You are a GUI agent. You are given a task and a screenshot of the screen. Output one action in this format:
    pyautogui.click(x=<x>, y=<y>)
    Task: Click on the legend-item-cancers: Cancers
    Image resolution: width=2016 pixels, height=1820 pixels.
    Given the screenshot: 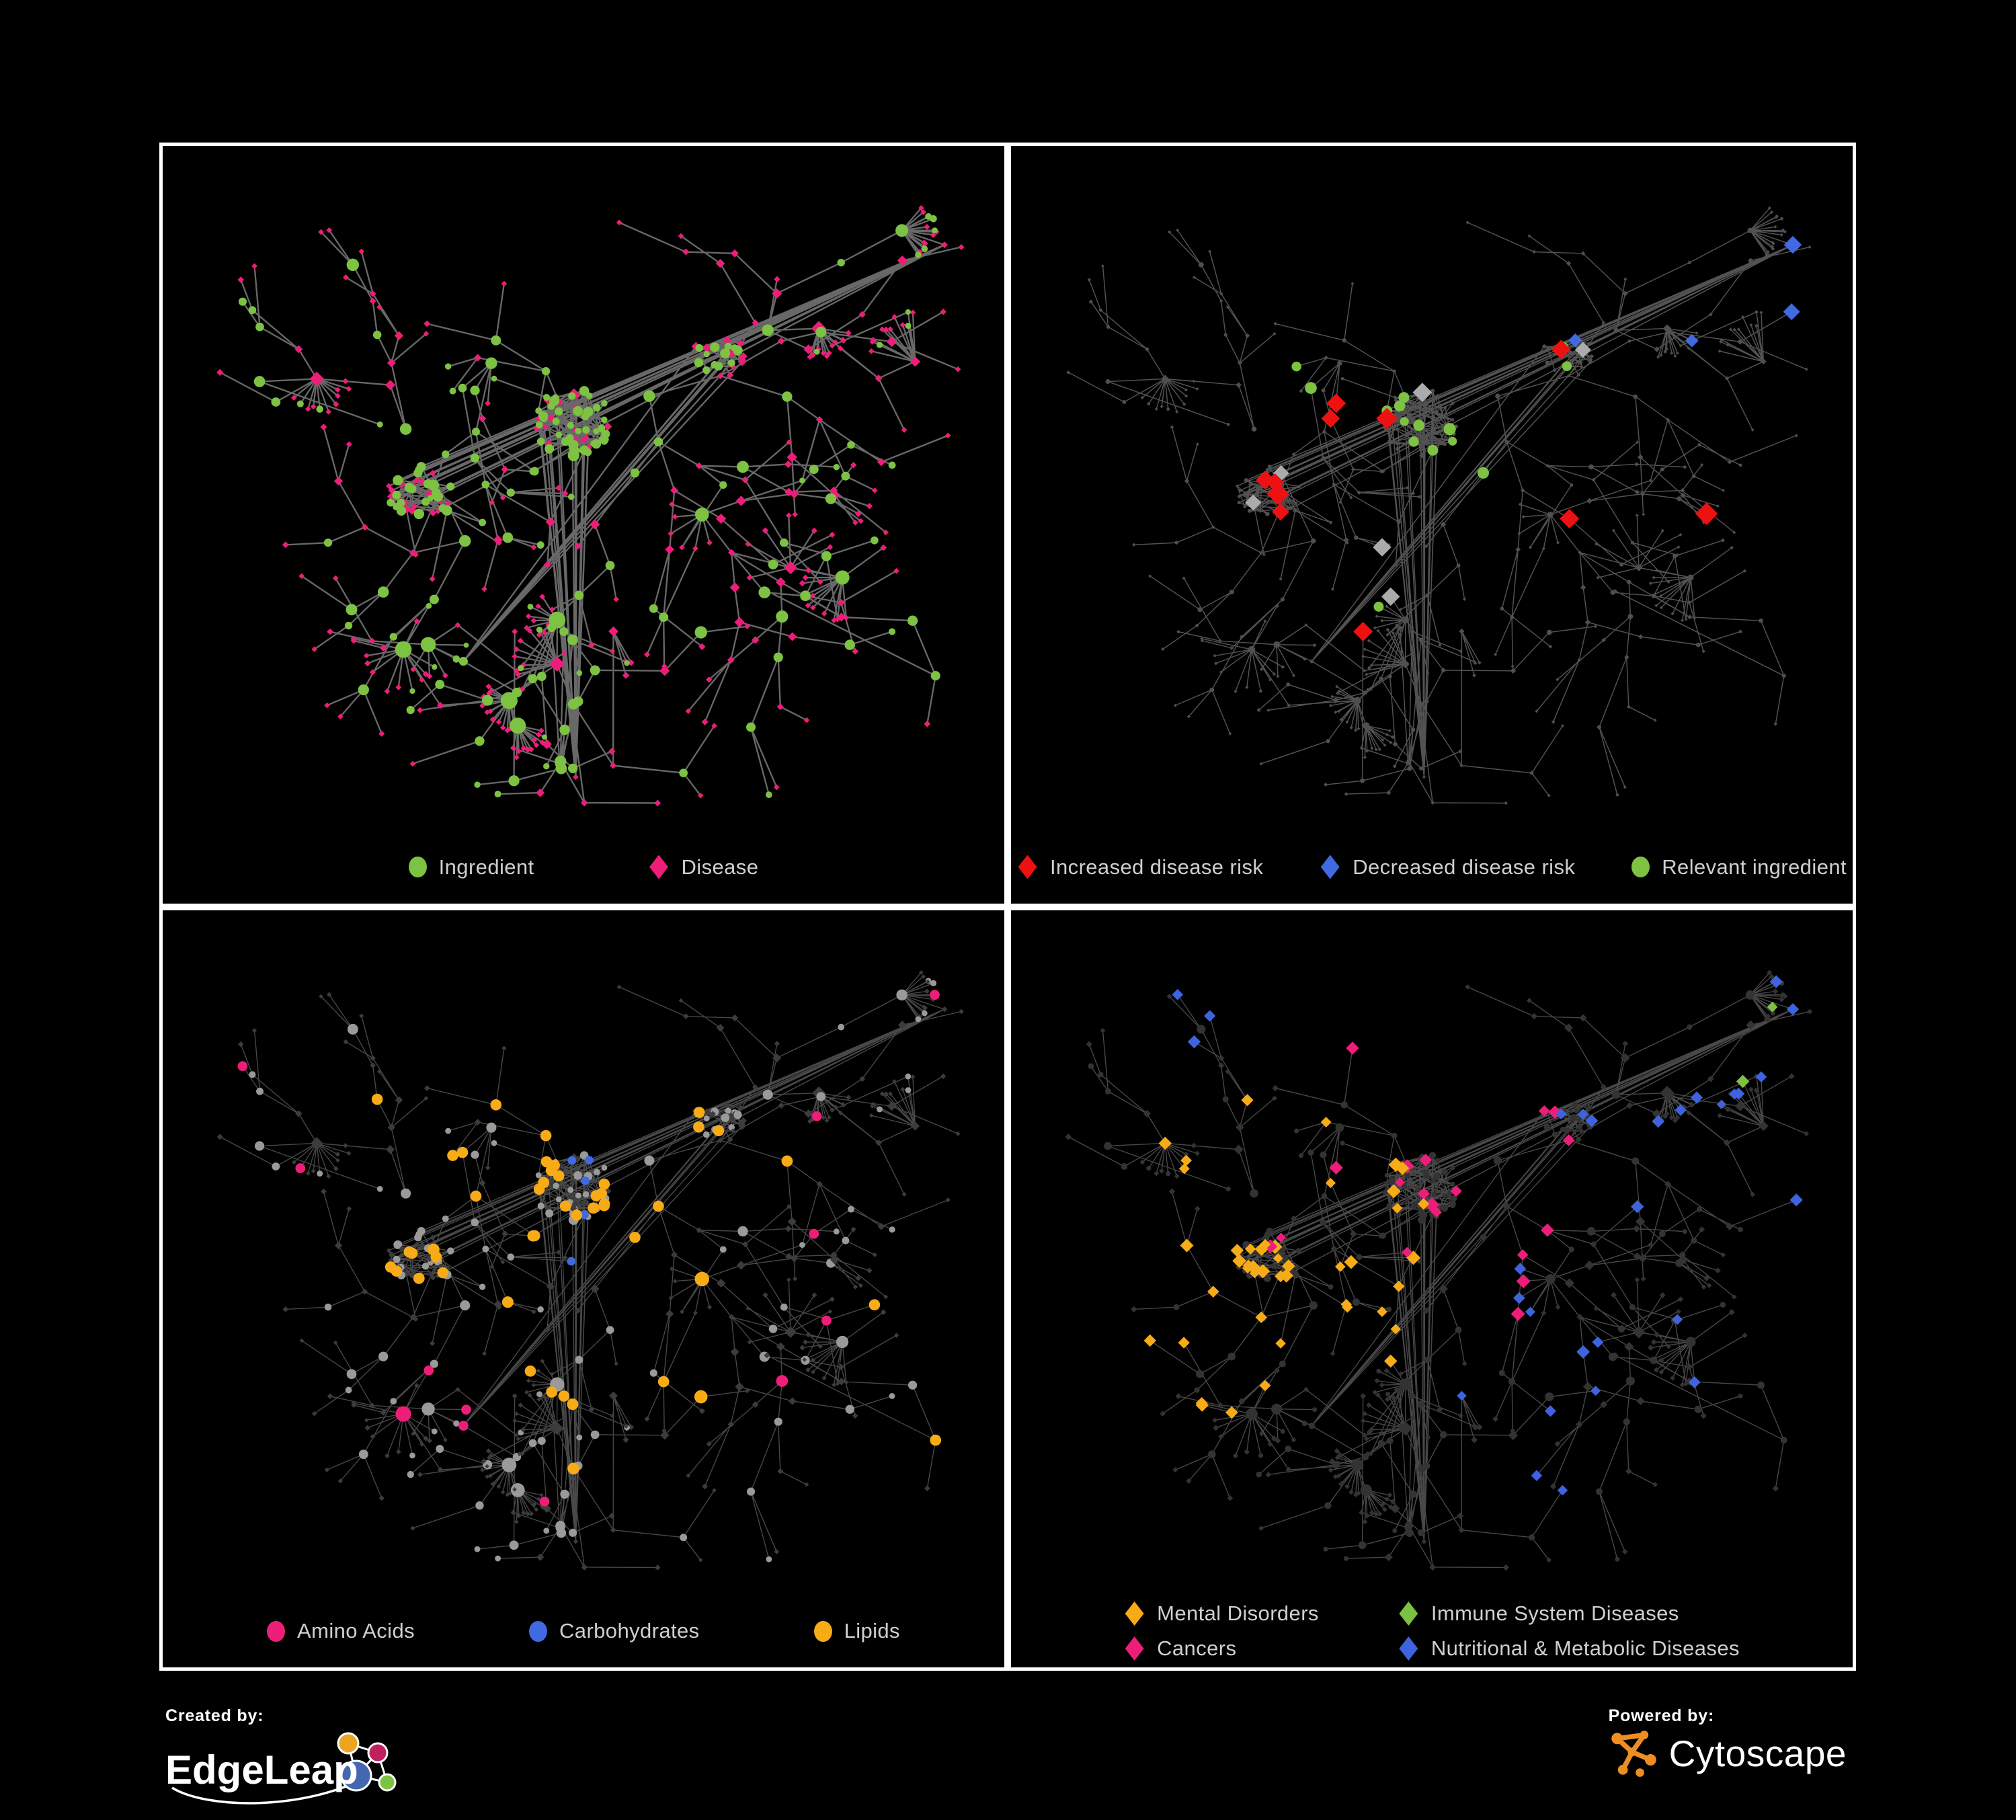 What is the action you would take?
    pyautogui.click(x=1221, y=1648)
    